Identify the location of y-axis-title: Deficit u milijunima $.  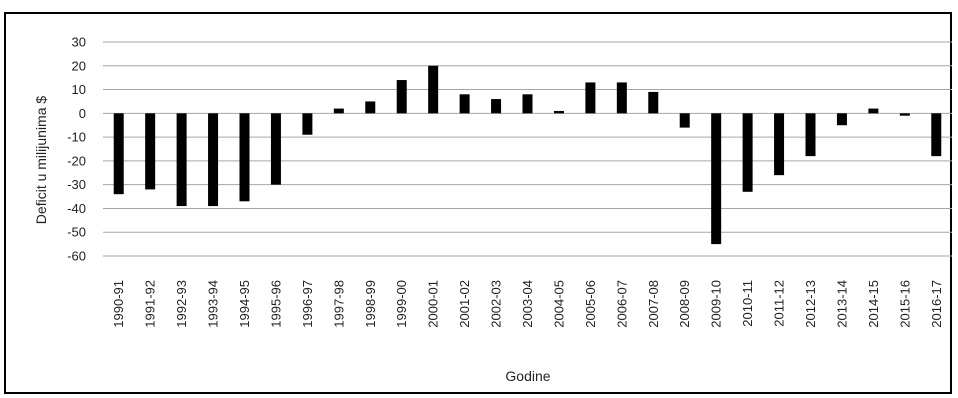
(41, 160).